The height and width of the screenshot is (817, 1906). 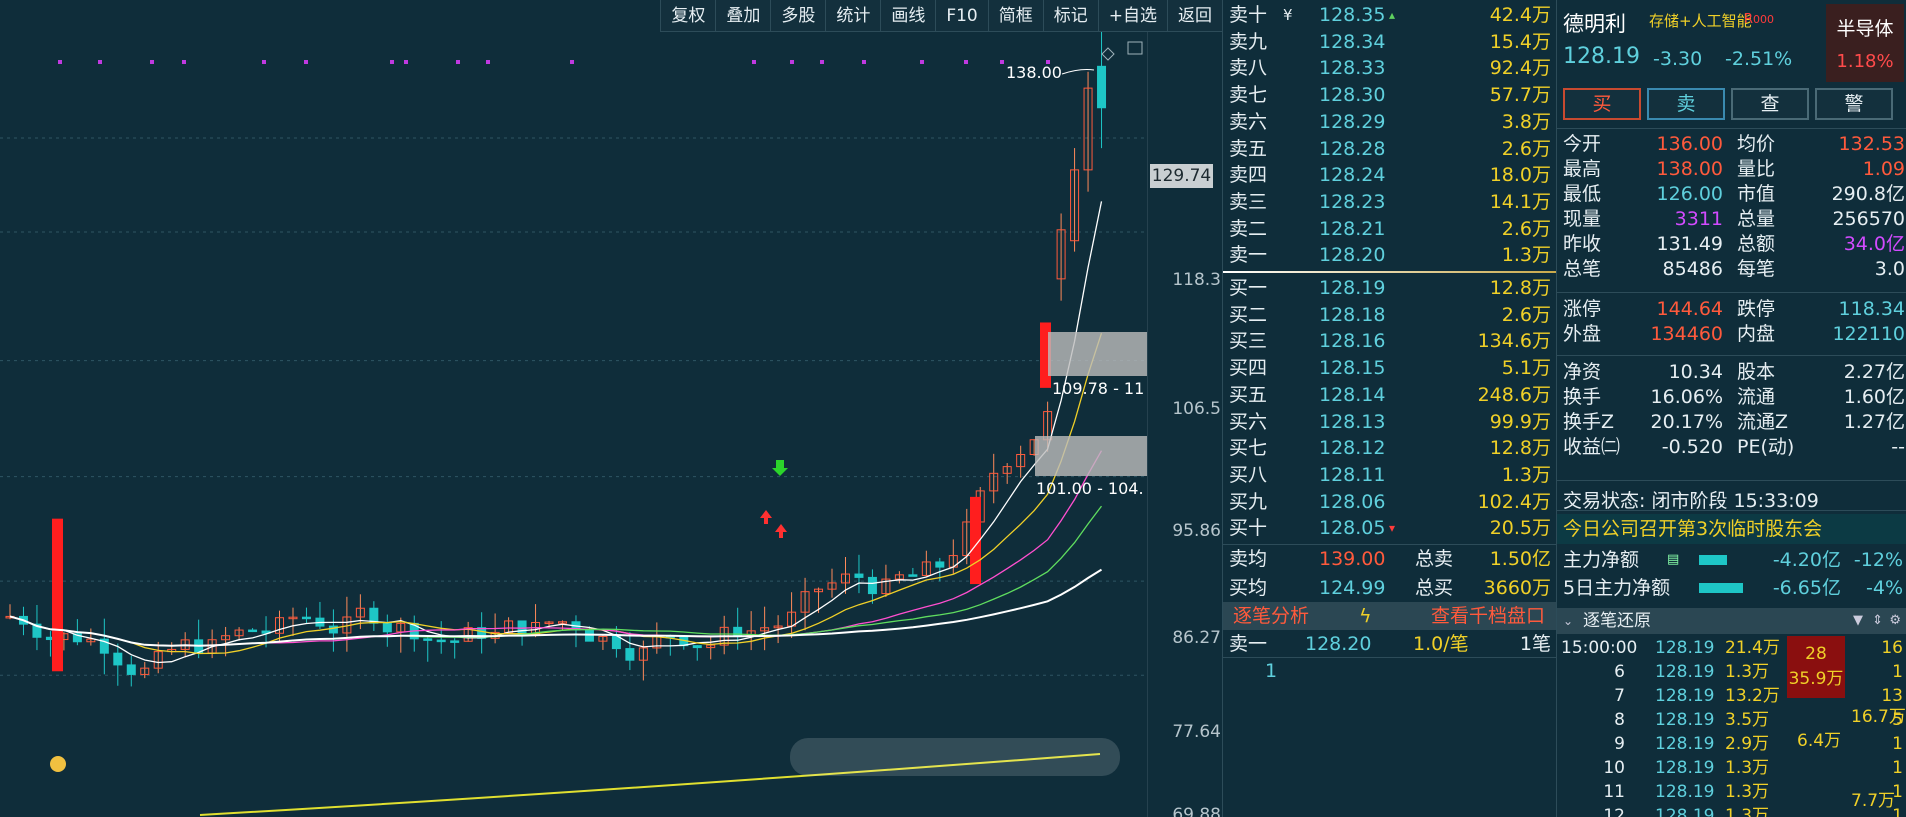 I want to click on stat-value: 20.17%, so click(x=1686, y=422).